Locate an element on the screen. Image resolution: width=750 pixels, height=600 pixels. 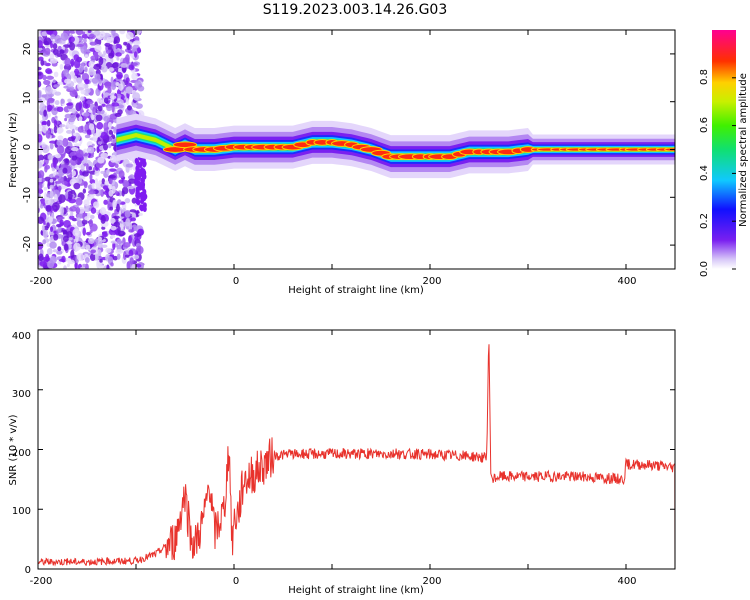
spectrogram-ytick: 20 is located at coordinates (27, 49).